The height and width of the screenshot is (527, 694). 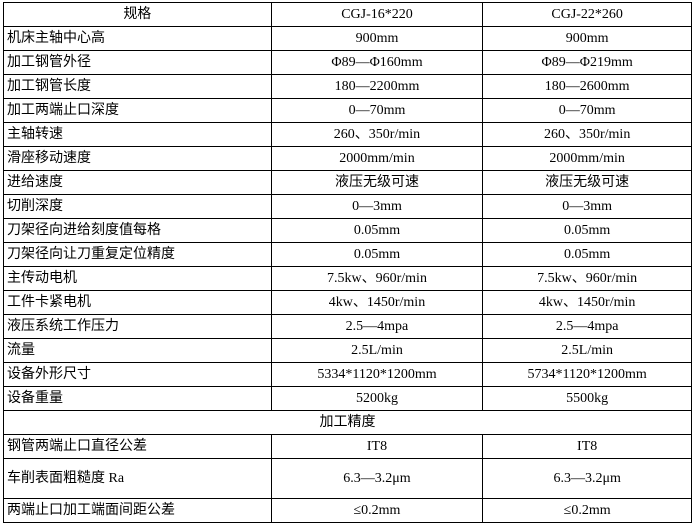 I want to click on row-label: 设备重量, so click(x=137, y=398).